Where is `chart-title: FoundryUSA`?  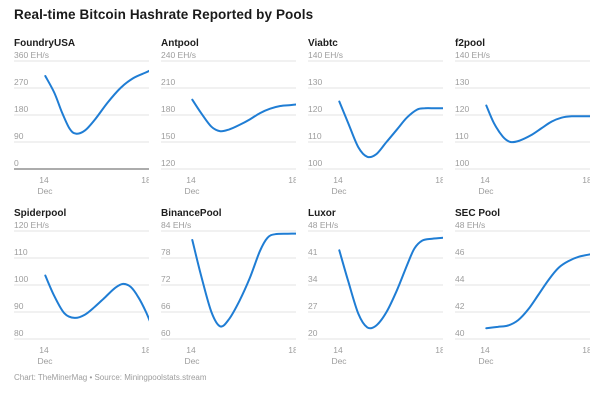
chart-title: FoundryUSA is located at coordinates (45, 43).